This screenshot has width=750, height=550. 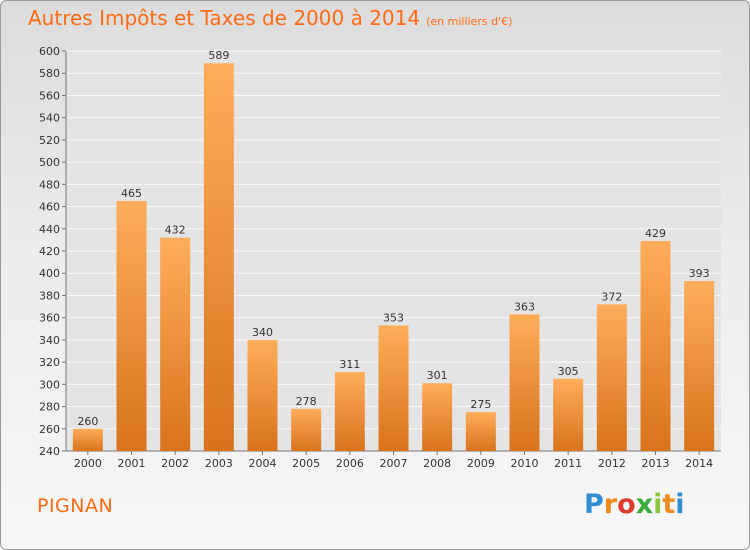 I want to click on y-tick-label: 260, so click(x=49, y=429).